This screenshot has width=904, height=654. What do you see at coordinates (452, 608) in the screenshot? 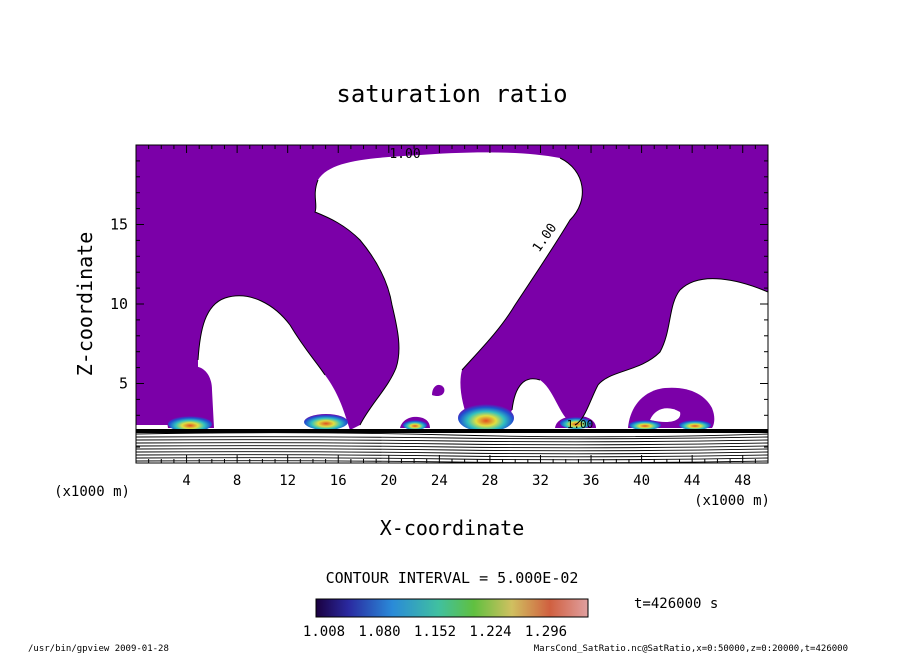
I see `colorbar` at bounding box center [452, 608].